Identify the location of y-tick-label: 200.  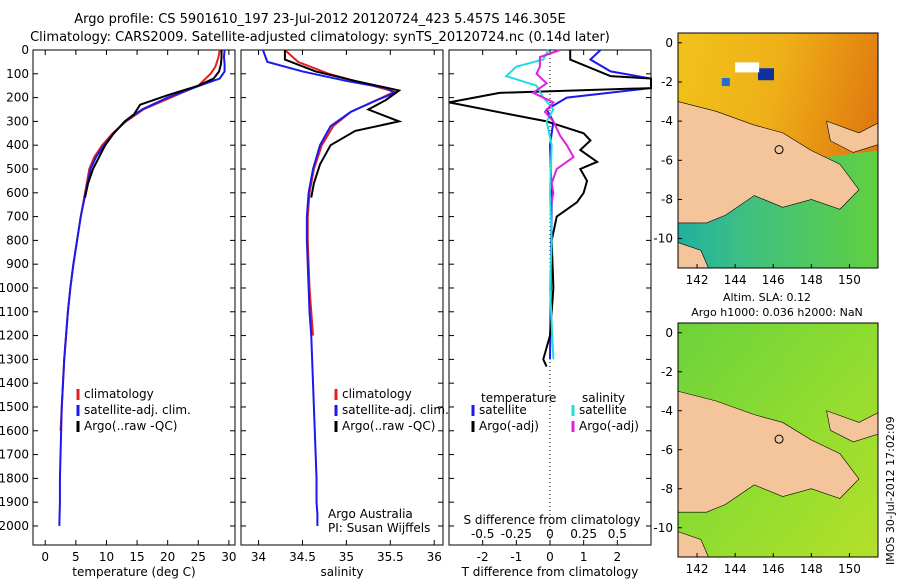
(17, 98).